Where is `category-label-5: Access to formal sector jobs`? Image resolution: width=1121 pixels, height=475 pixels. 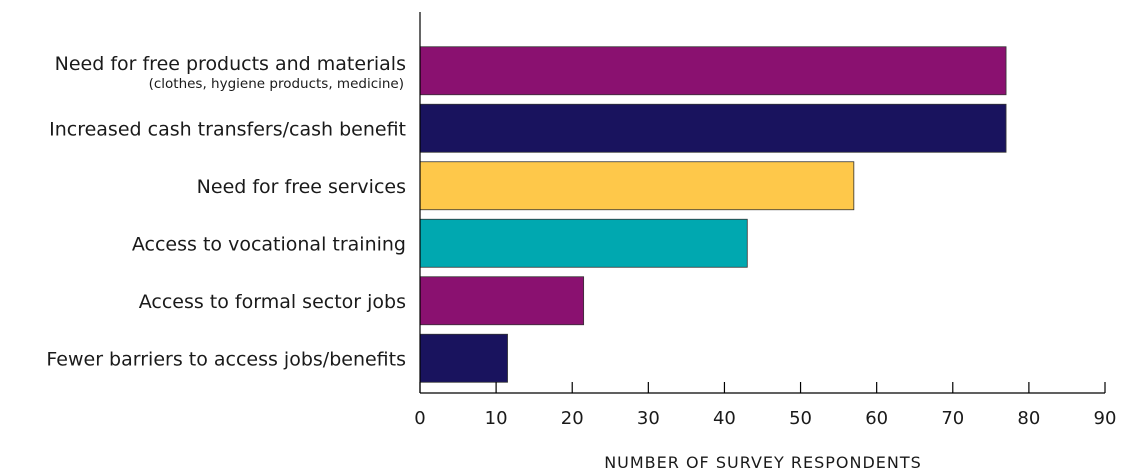 category-label-5: Access to formal sector jobs is located at coordinates (272, 302).